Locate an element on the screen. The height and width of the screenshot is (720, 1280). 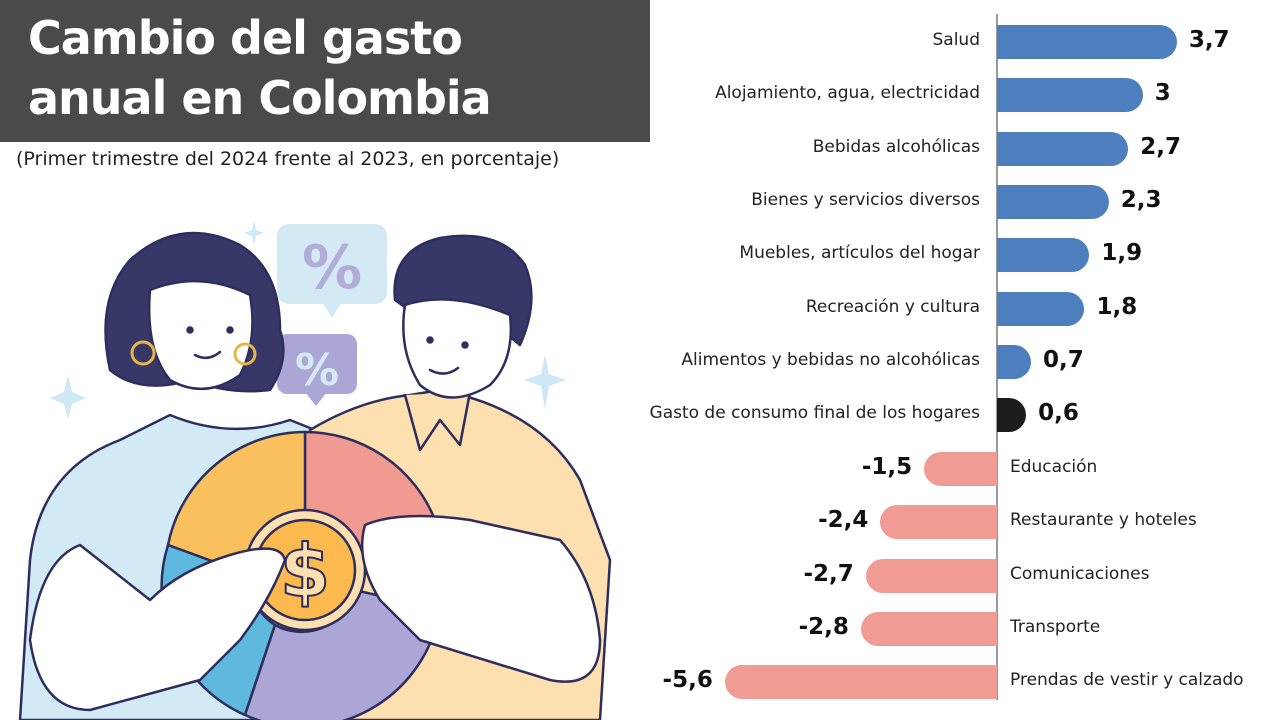
category-label: Comunicaciones is located at coordinates (1080, 573).